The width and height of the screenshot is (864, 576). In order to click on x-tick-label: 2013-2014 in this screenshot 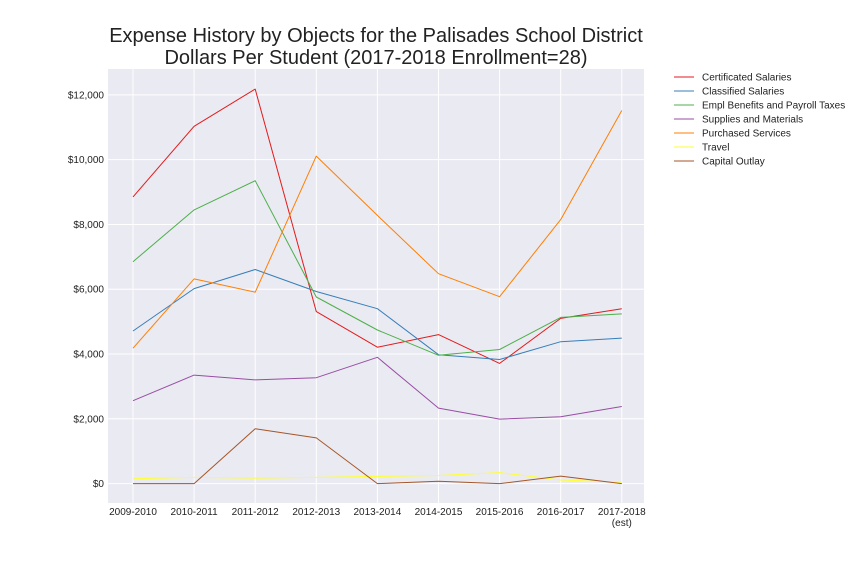, I will do `click(377, 512)`.